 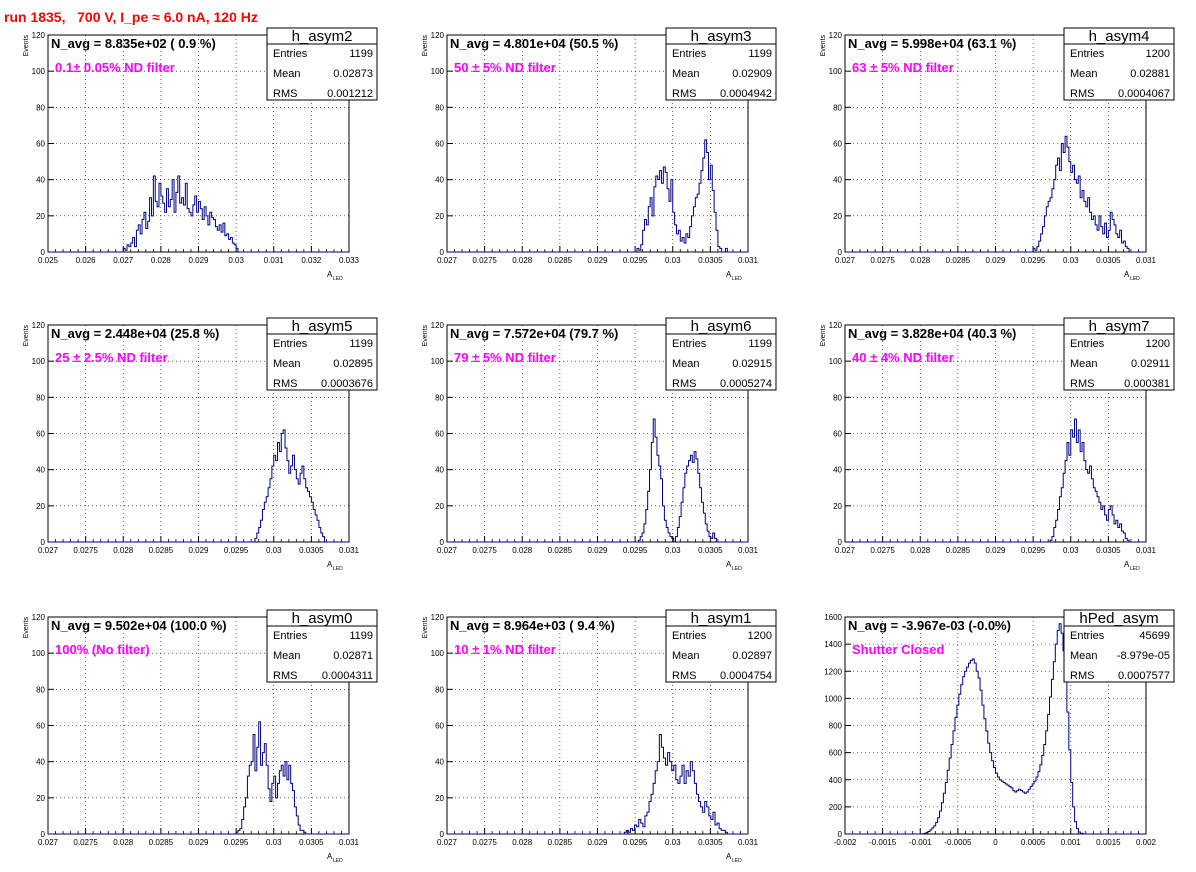 I want to click on x-tick-label: 0.033, so click(x=349, y=260).